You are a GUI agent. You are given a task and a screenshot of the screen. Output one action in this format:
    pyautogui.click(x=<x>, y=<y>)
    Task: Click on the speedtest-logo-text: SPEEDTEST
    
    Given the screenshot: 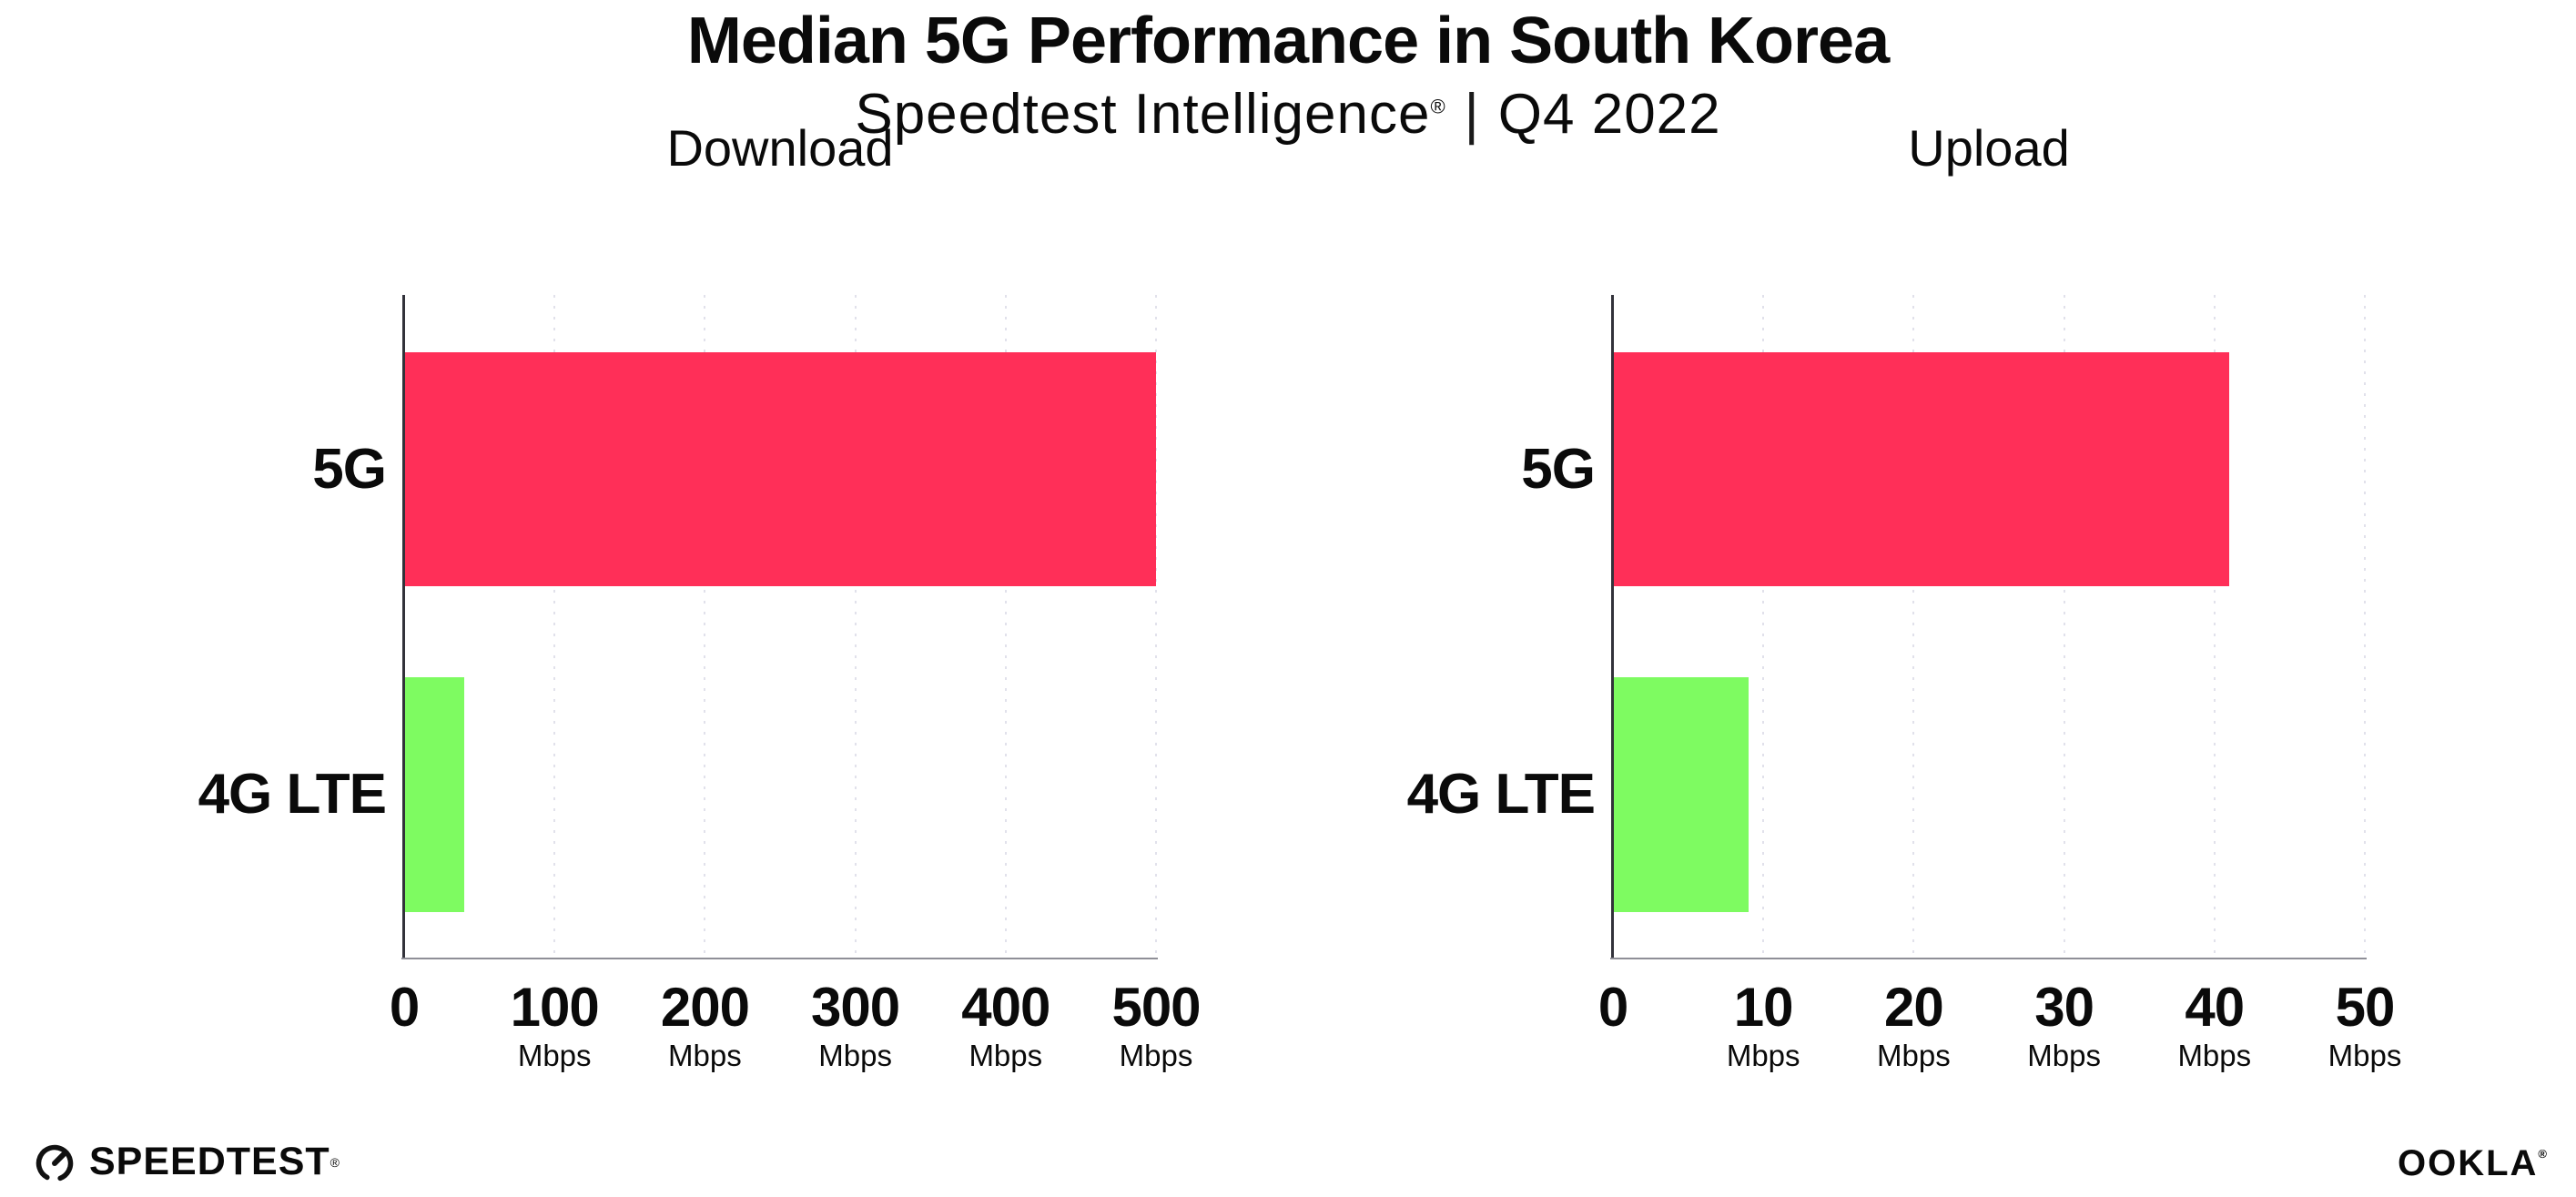 What is the action you would take?
    pyautogui.click(x=209, y=1162)
    